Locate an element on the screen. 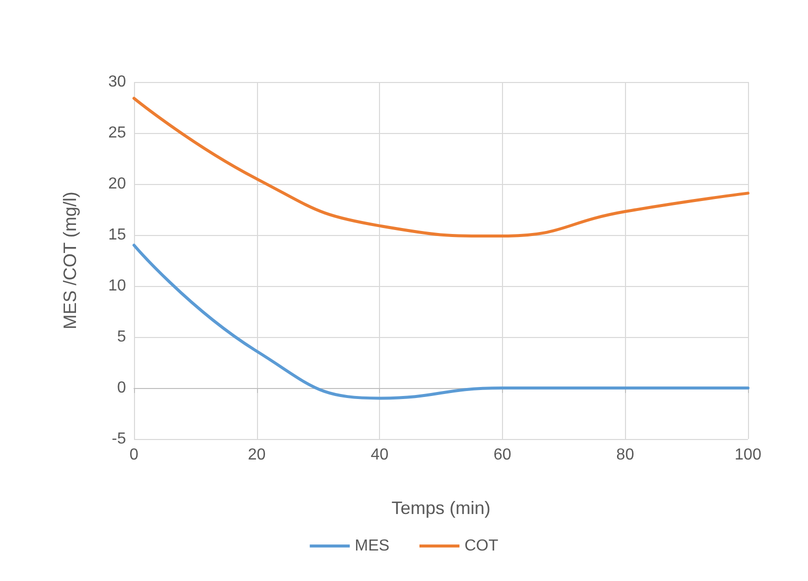 The width and height of the screenshot is (808, 581). x-tick-label: 20 is located at coordinates (257, 455).